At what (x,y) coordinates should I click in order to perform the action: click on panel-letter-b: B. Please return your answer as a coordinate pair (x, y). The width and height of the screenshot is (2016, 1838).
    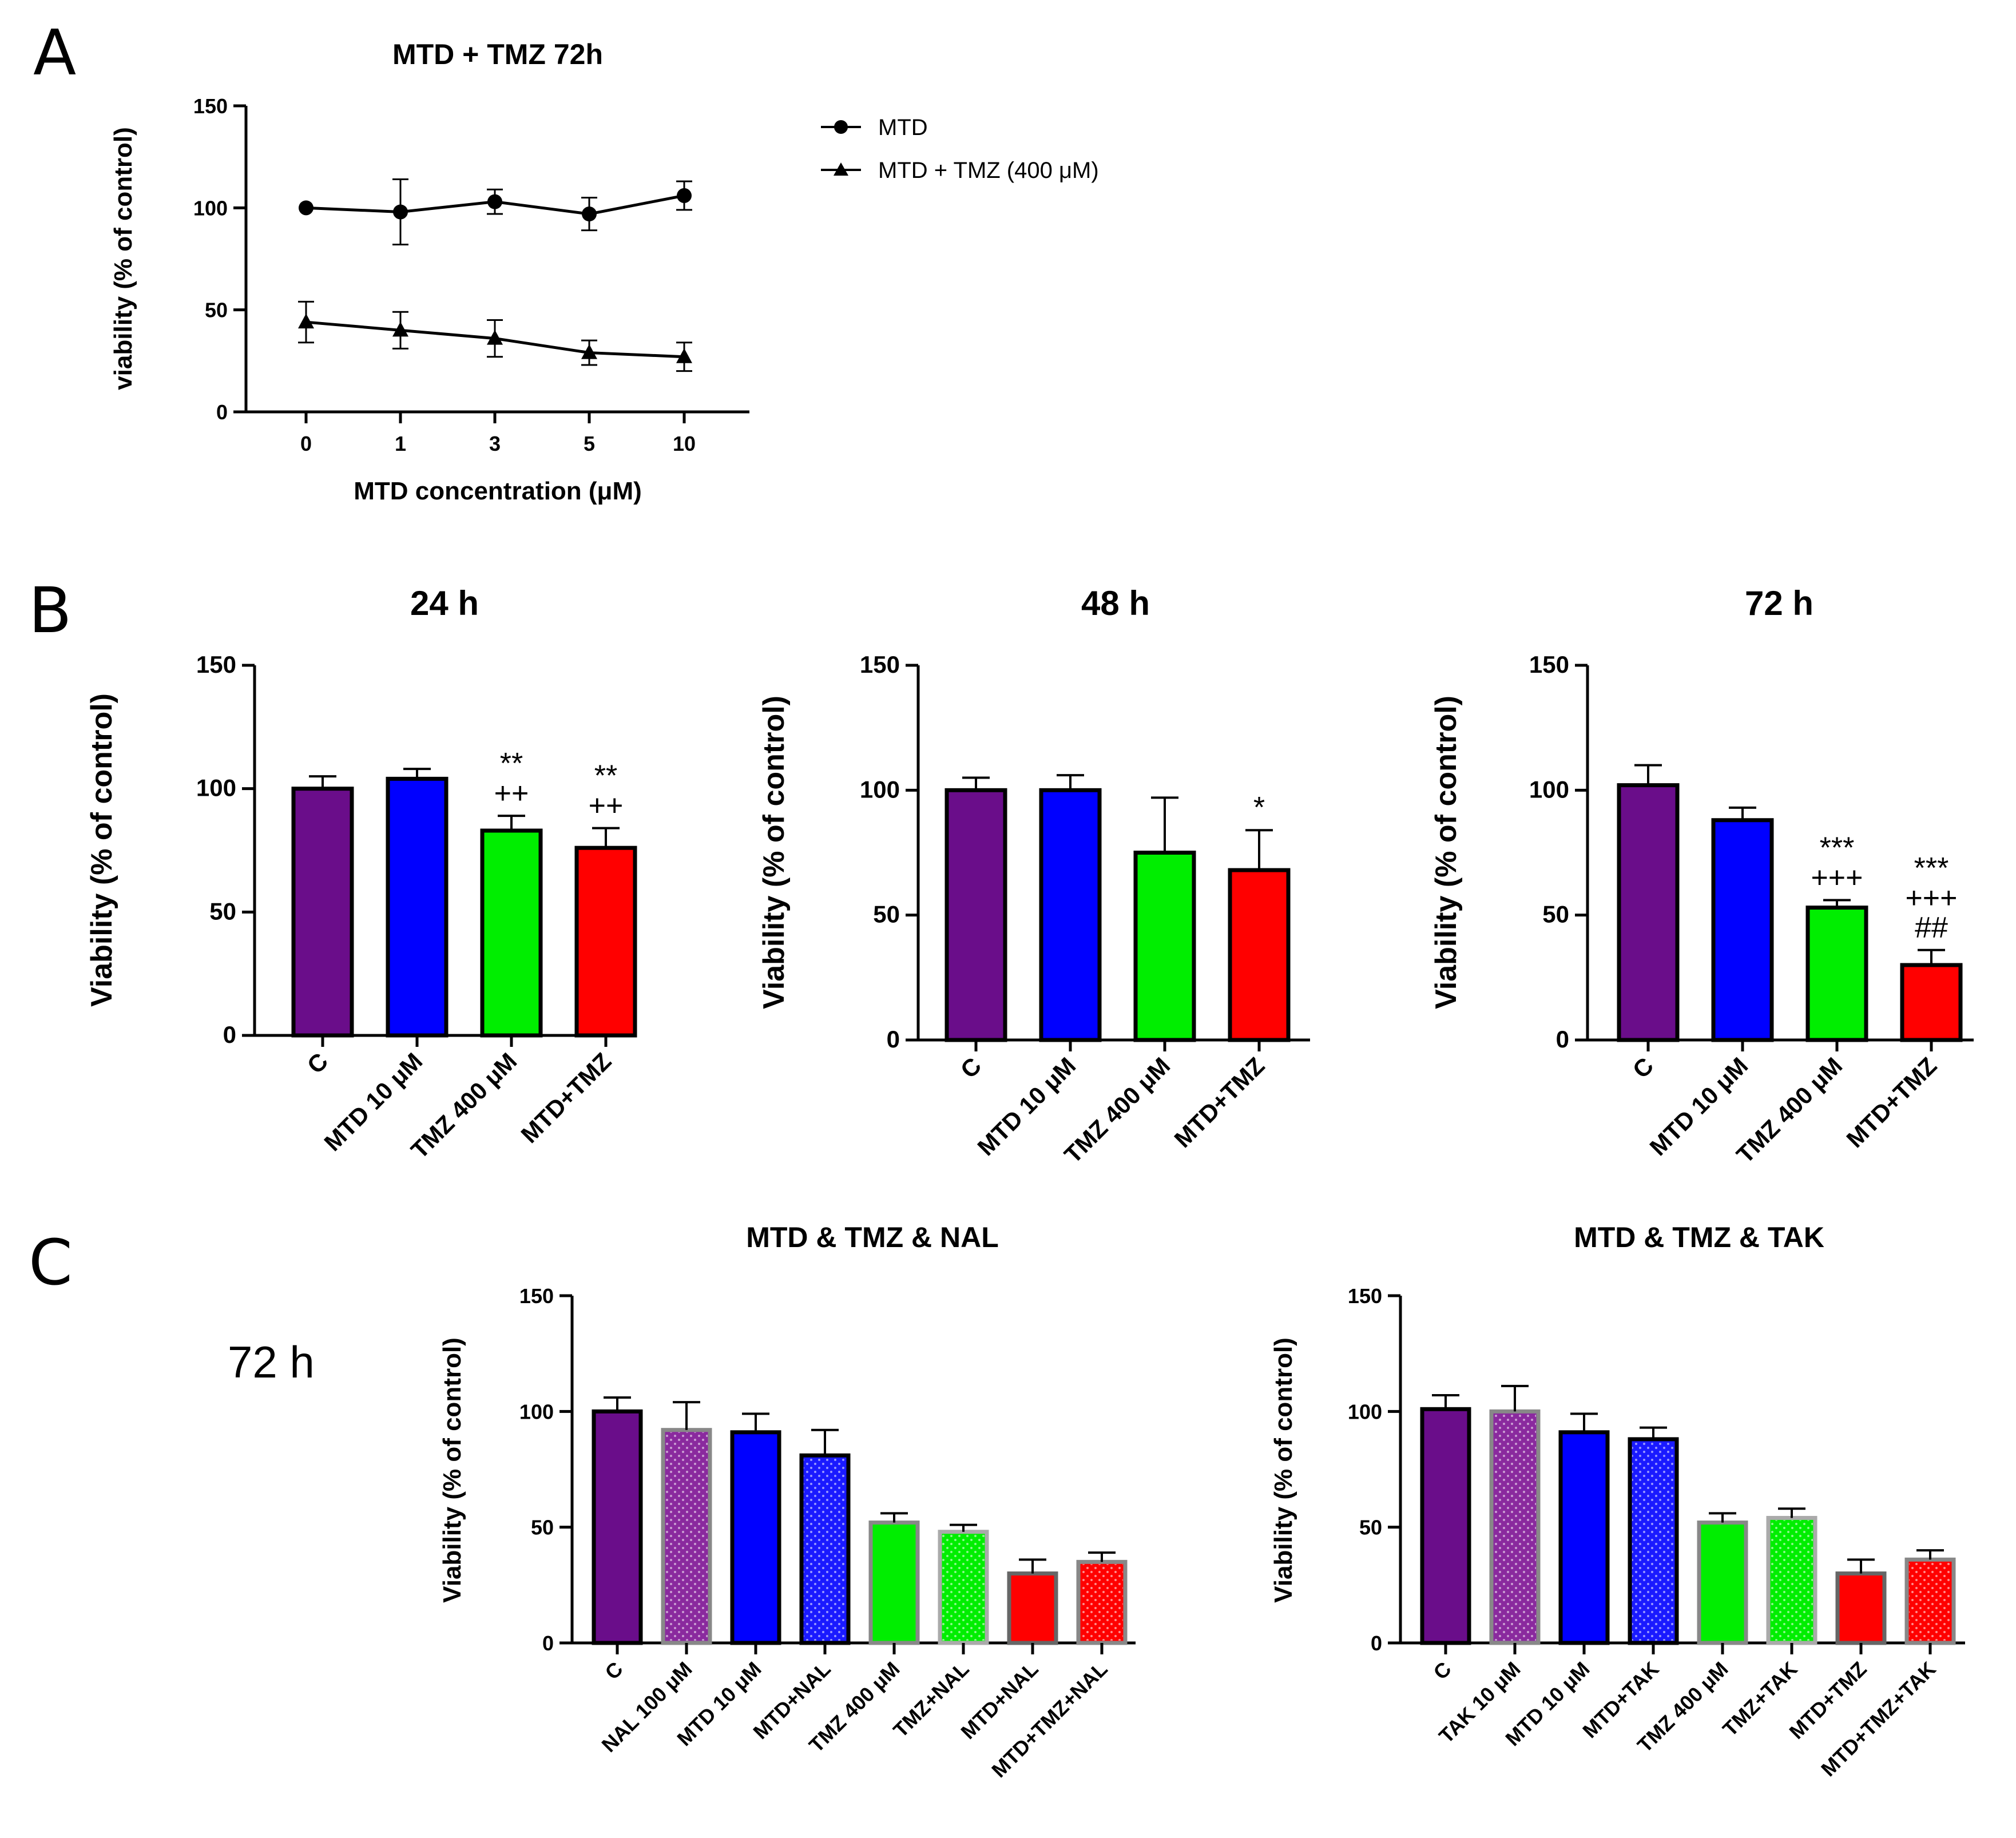
    Looking at the image, I should click on (50, 611).